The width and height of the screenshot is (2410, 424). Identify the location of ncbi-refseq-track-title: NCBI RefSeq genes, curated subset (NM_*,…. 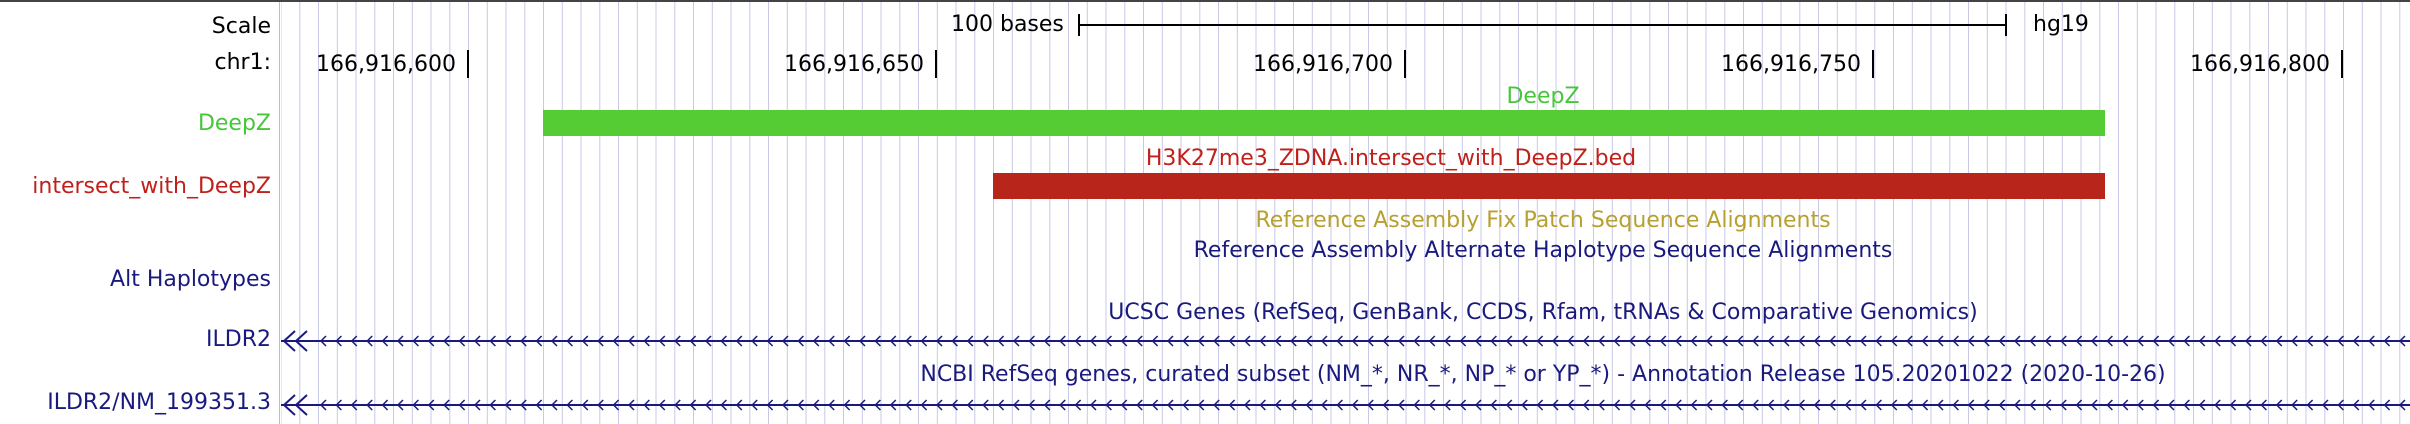
(1543, 374).